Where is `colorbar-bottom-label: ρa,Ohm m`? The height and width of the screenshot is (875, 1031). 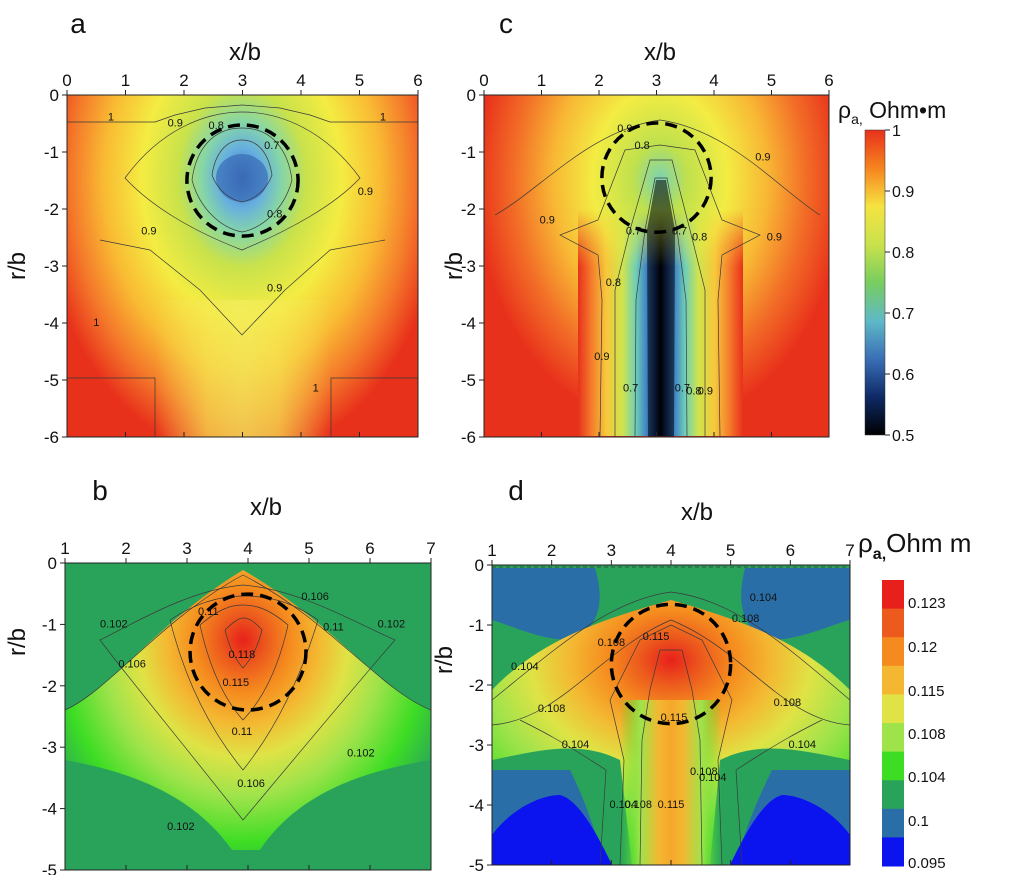 colorbar-bottom-label: ρa,Ohm m is located at coordinates (914, 545).